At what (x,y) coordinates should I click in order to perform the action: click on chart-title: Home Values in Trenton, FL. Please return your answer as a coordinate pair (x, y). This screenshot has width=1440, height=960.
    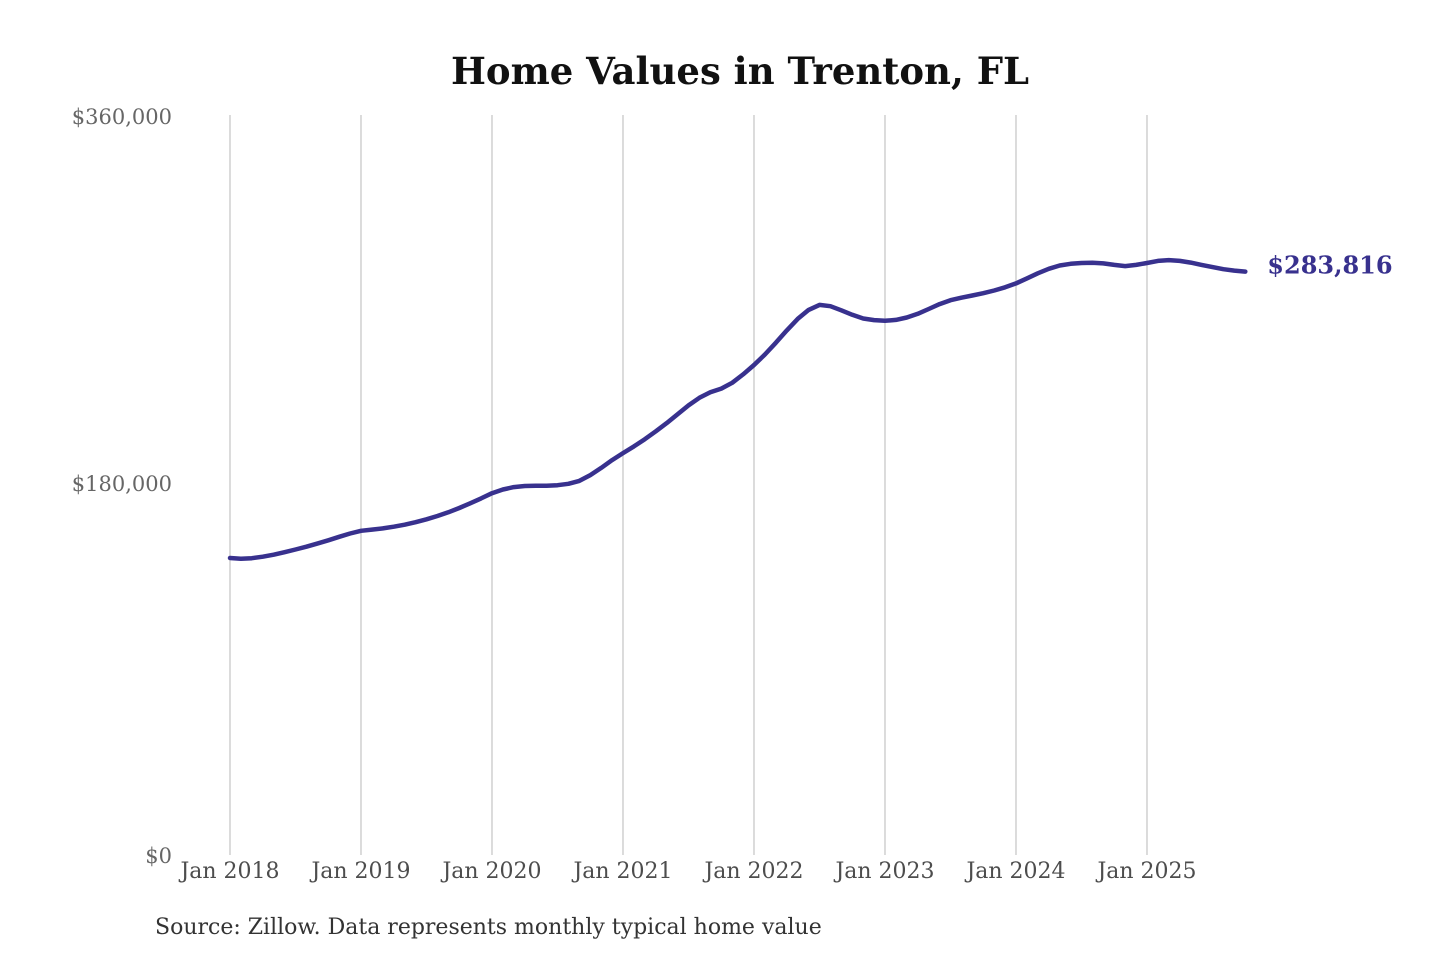
    Looking at the image, I should click on (740, 71).